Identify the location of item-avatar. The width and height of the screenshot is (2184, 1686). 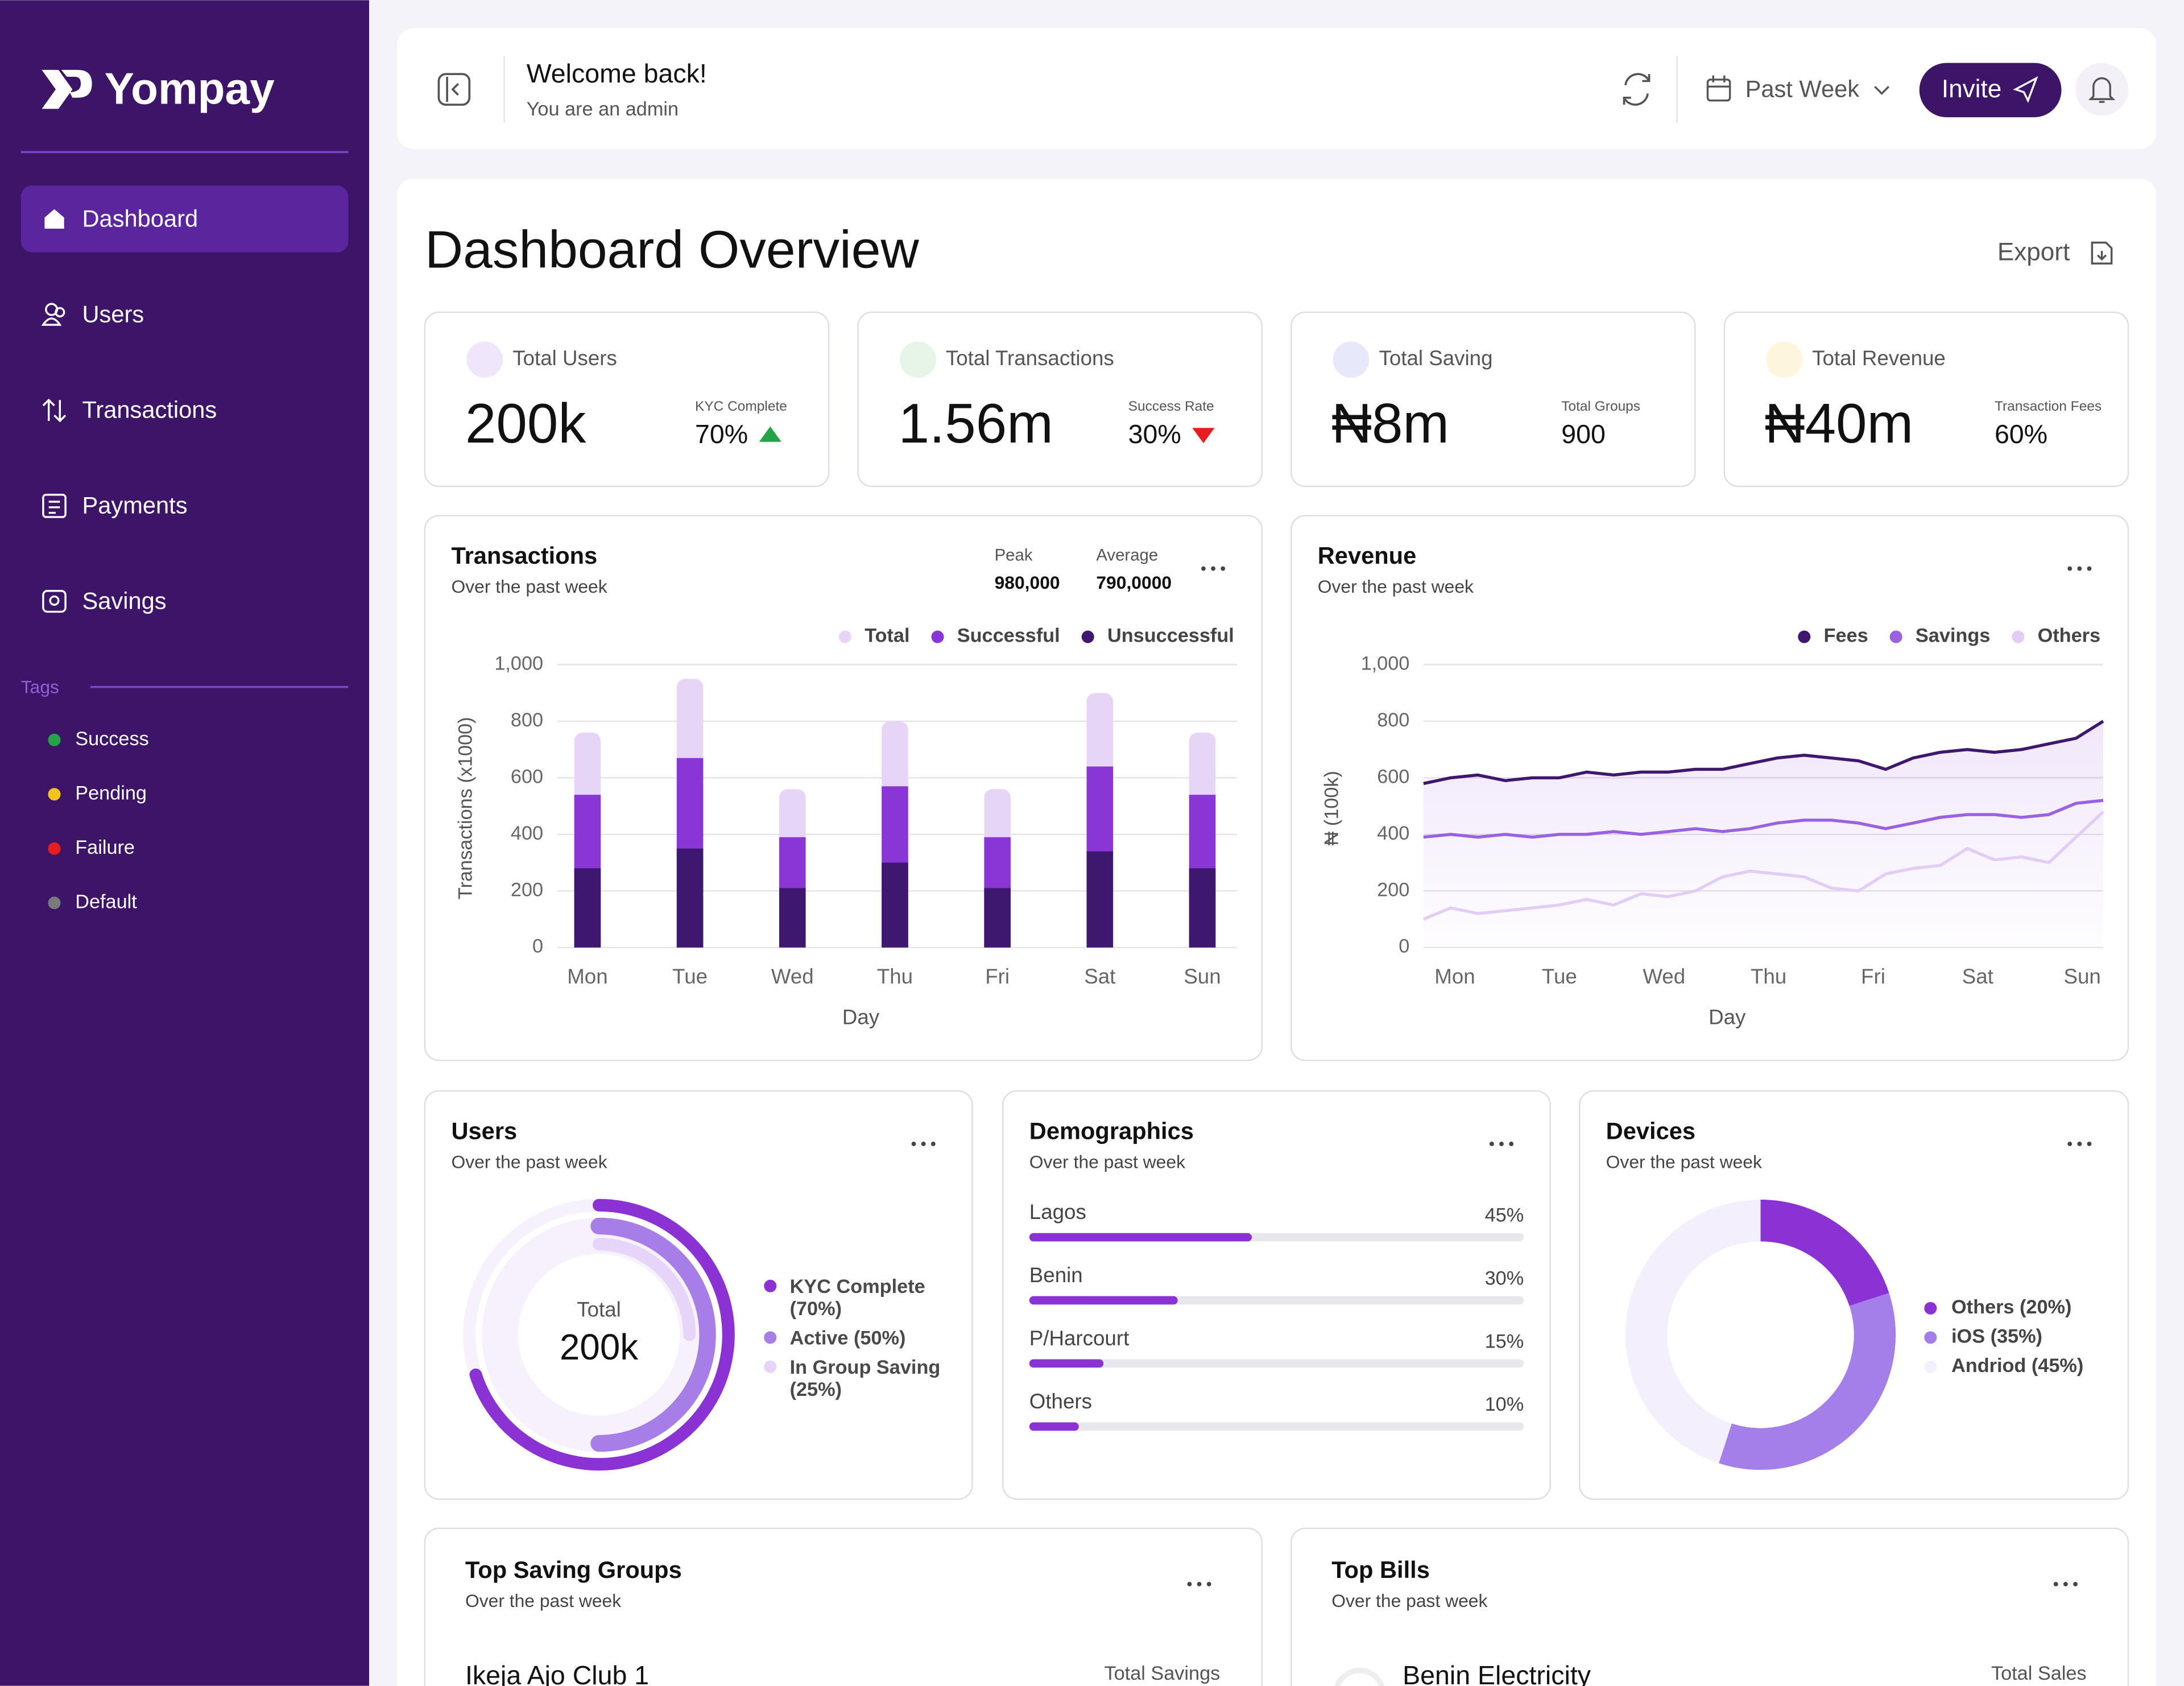
(1359, 1676).